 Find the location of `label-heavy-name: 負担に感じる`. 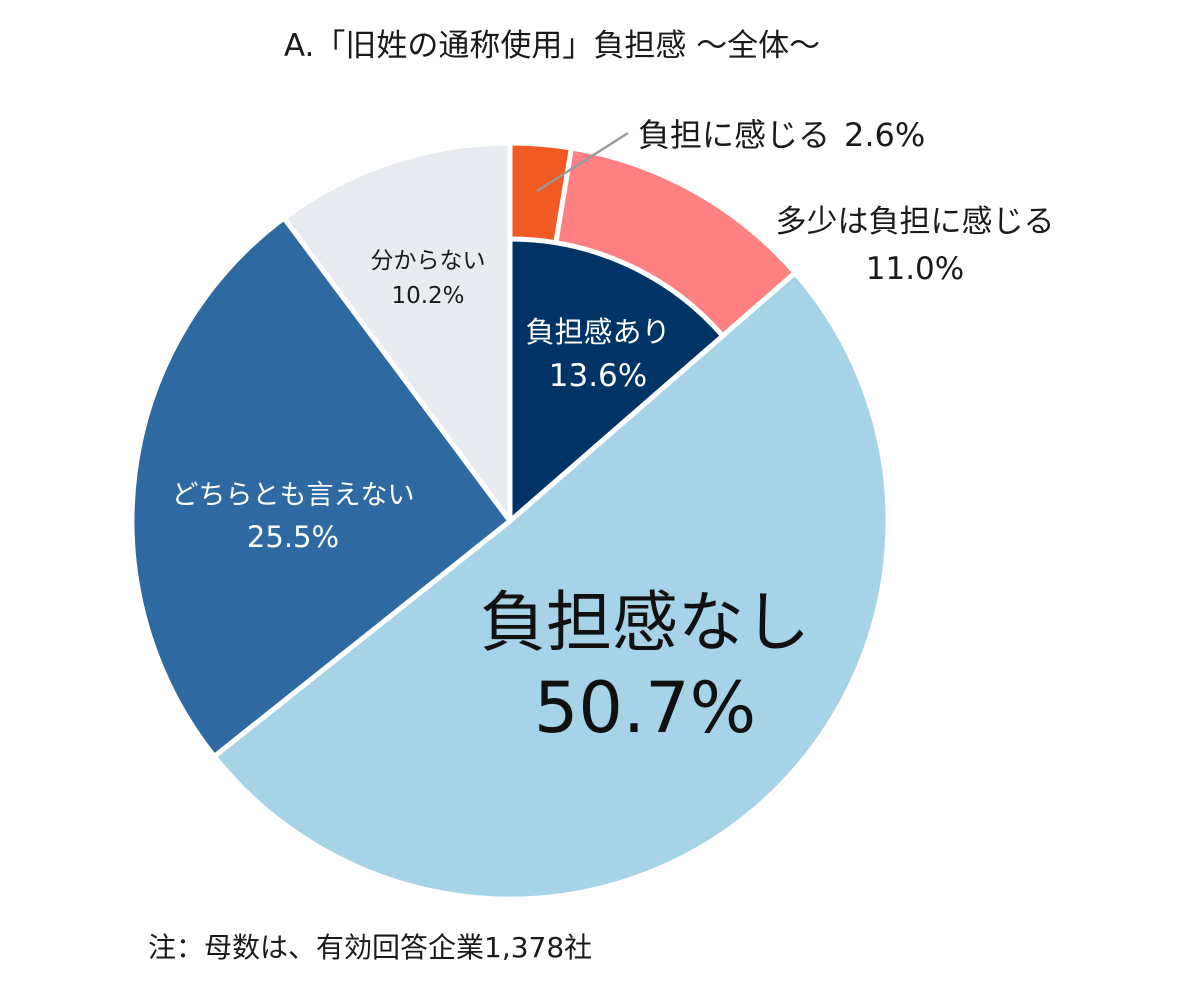

label-heavy-name: 負担に感じる is located at coordinates (734, 135).